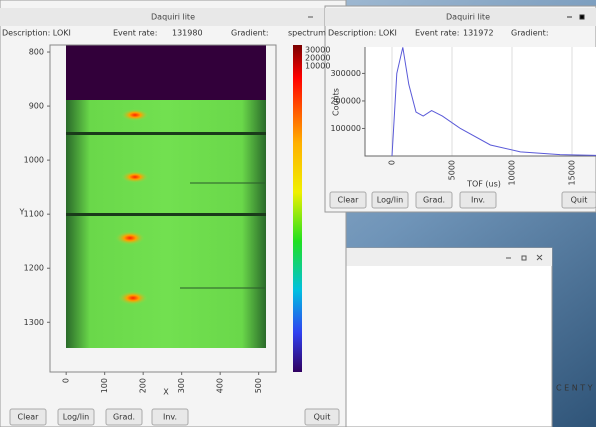 The width and height of the screenshot is (596, 427). Describe the element at coordinates (317, 66) in the screenshot. I see `colorbar-label: 10000` at that location.